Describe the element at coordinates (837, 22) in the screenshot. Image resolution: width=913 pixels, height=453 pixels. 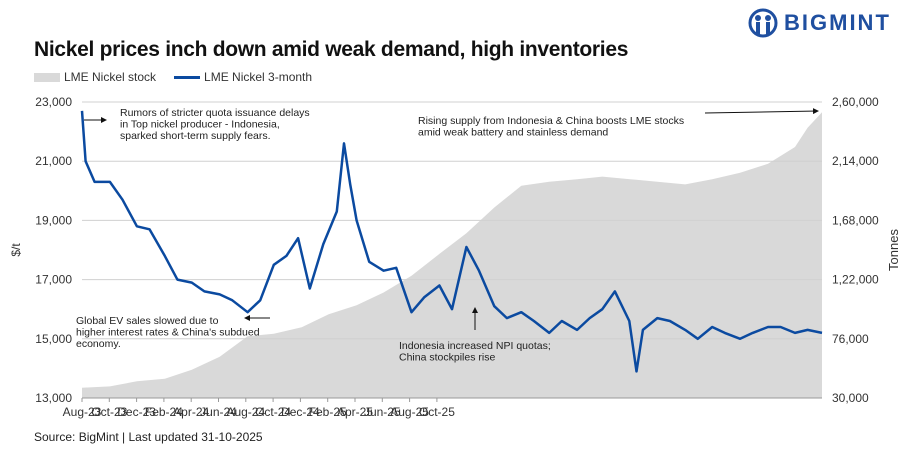
I see `logo-text: BIGMINT` at that location.